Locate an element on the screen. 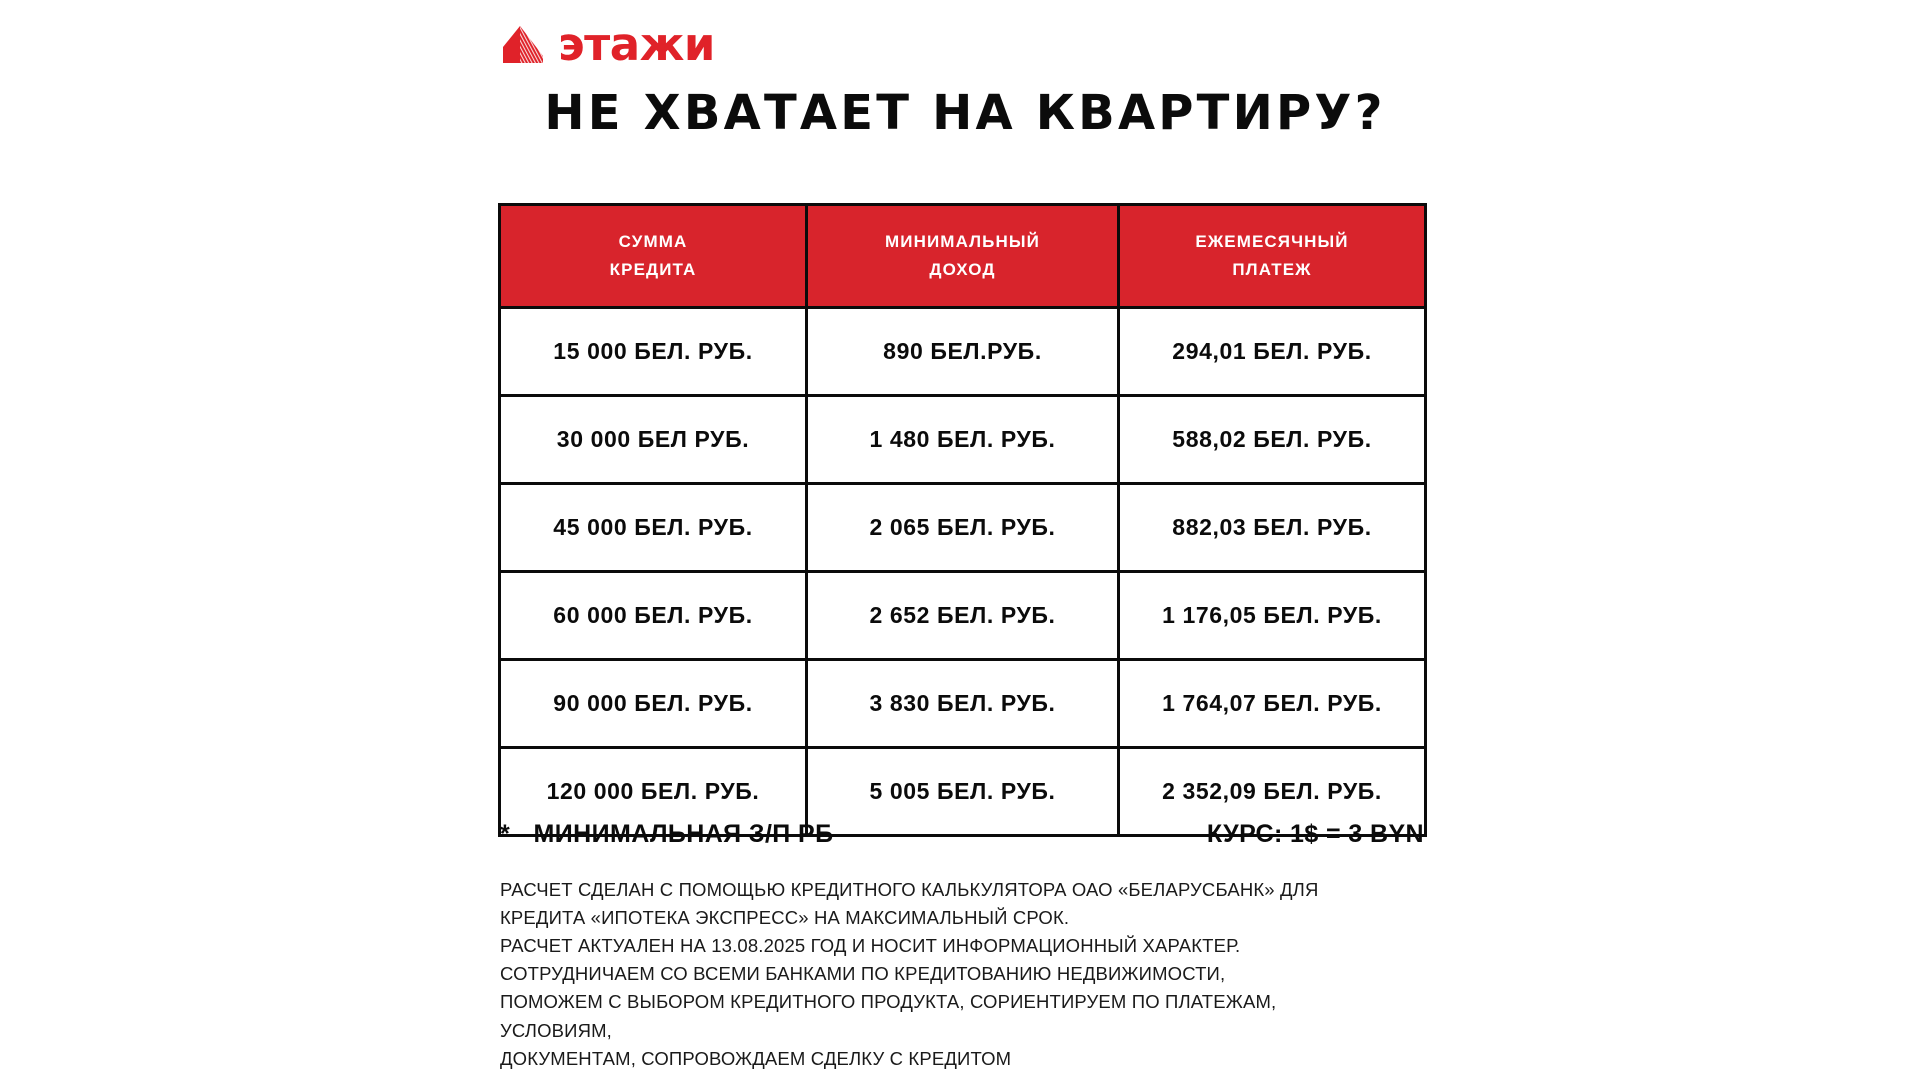 The height and width of the screenshot is (1080, 1920). exchange-rate-note: КУРС: 1$ = 3 BYN is located at coordinates (1315, 834).